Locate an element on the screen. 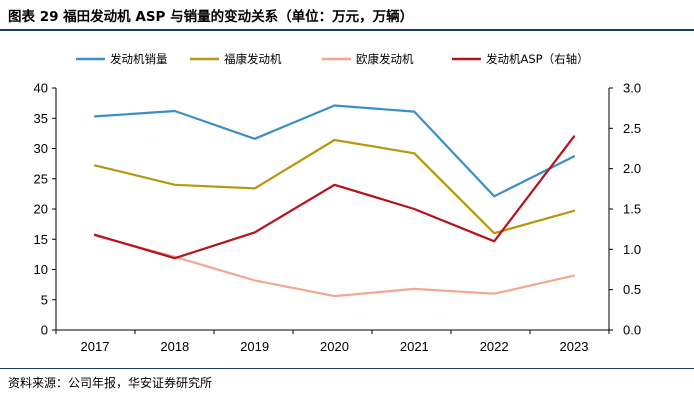 The height and width of the screenshot is (400, 694). x-tick-label: 2018 is located at coordinates (174, 346).